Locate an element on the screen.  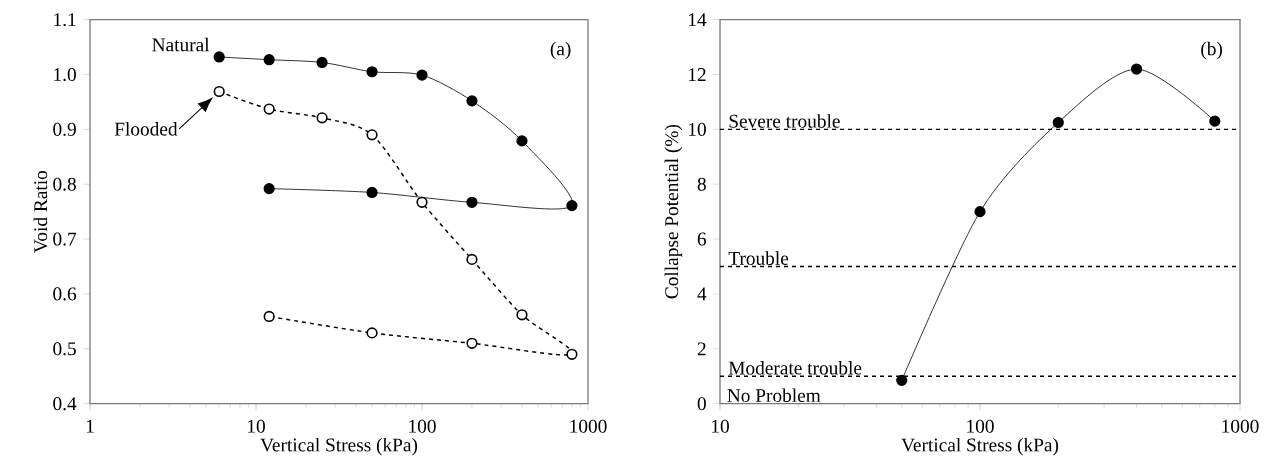
y-tick-label: 12 is located at coordinates (697, 74).